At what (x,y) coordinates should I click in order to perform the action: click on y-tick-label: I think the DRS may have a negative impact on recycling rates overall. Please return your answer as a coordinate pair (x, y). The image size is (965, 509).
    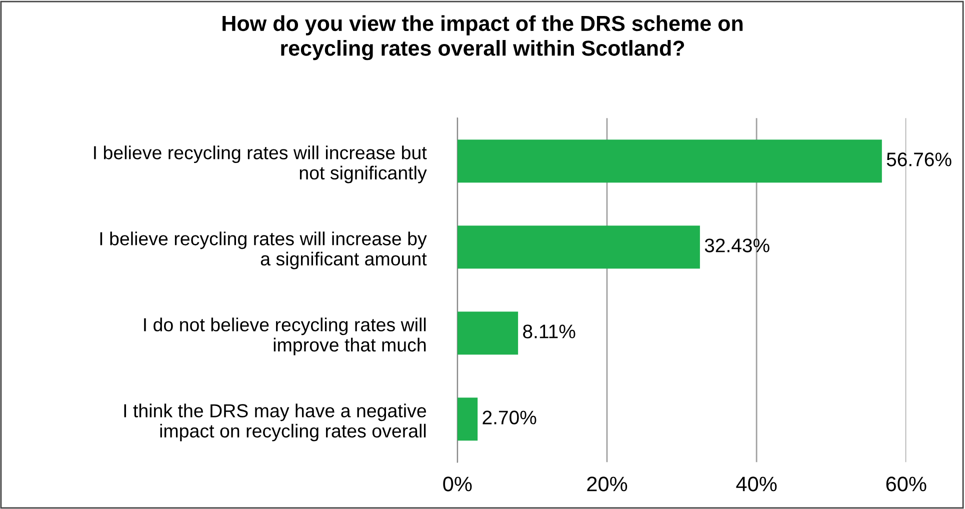
    Looking at the image, I should click on (275, 423).